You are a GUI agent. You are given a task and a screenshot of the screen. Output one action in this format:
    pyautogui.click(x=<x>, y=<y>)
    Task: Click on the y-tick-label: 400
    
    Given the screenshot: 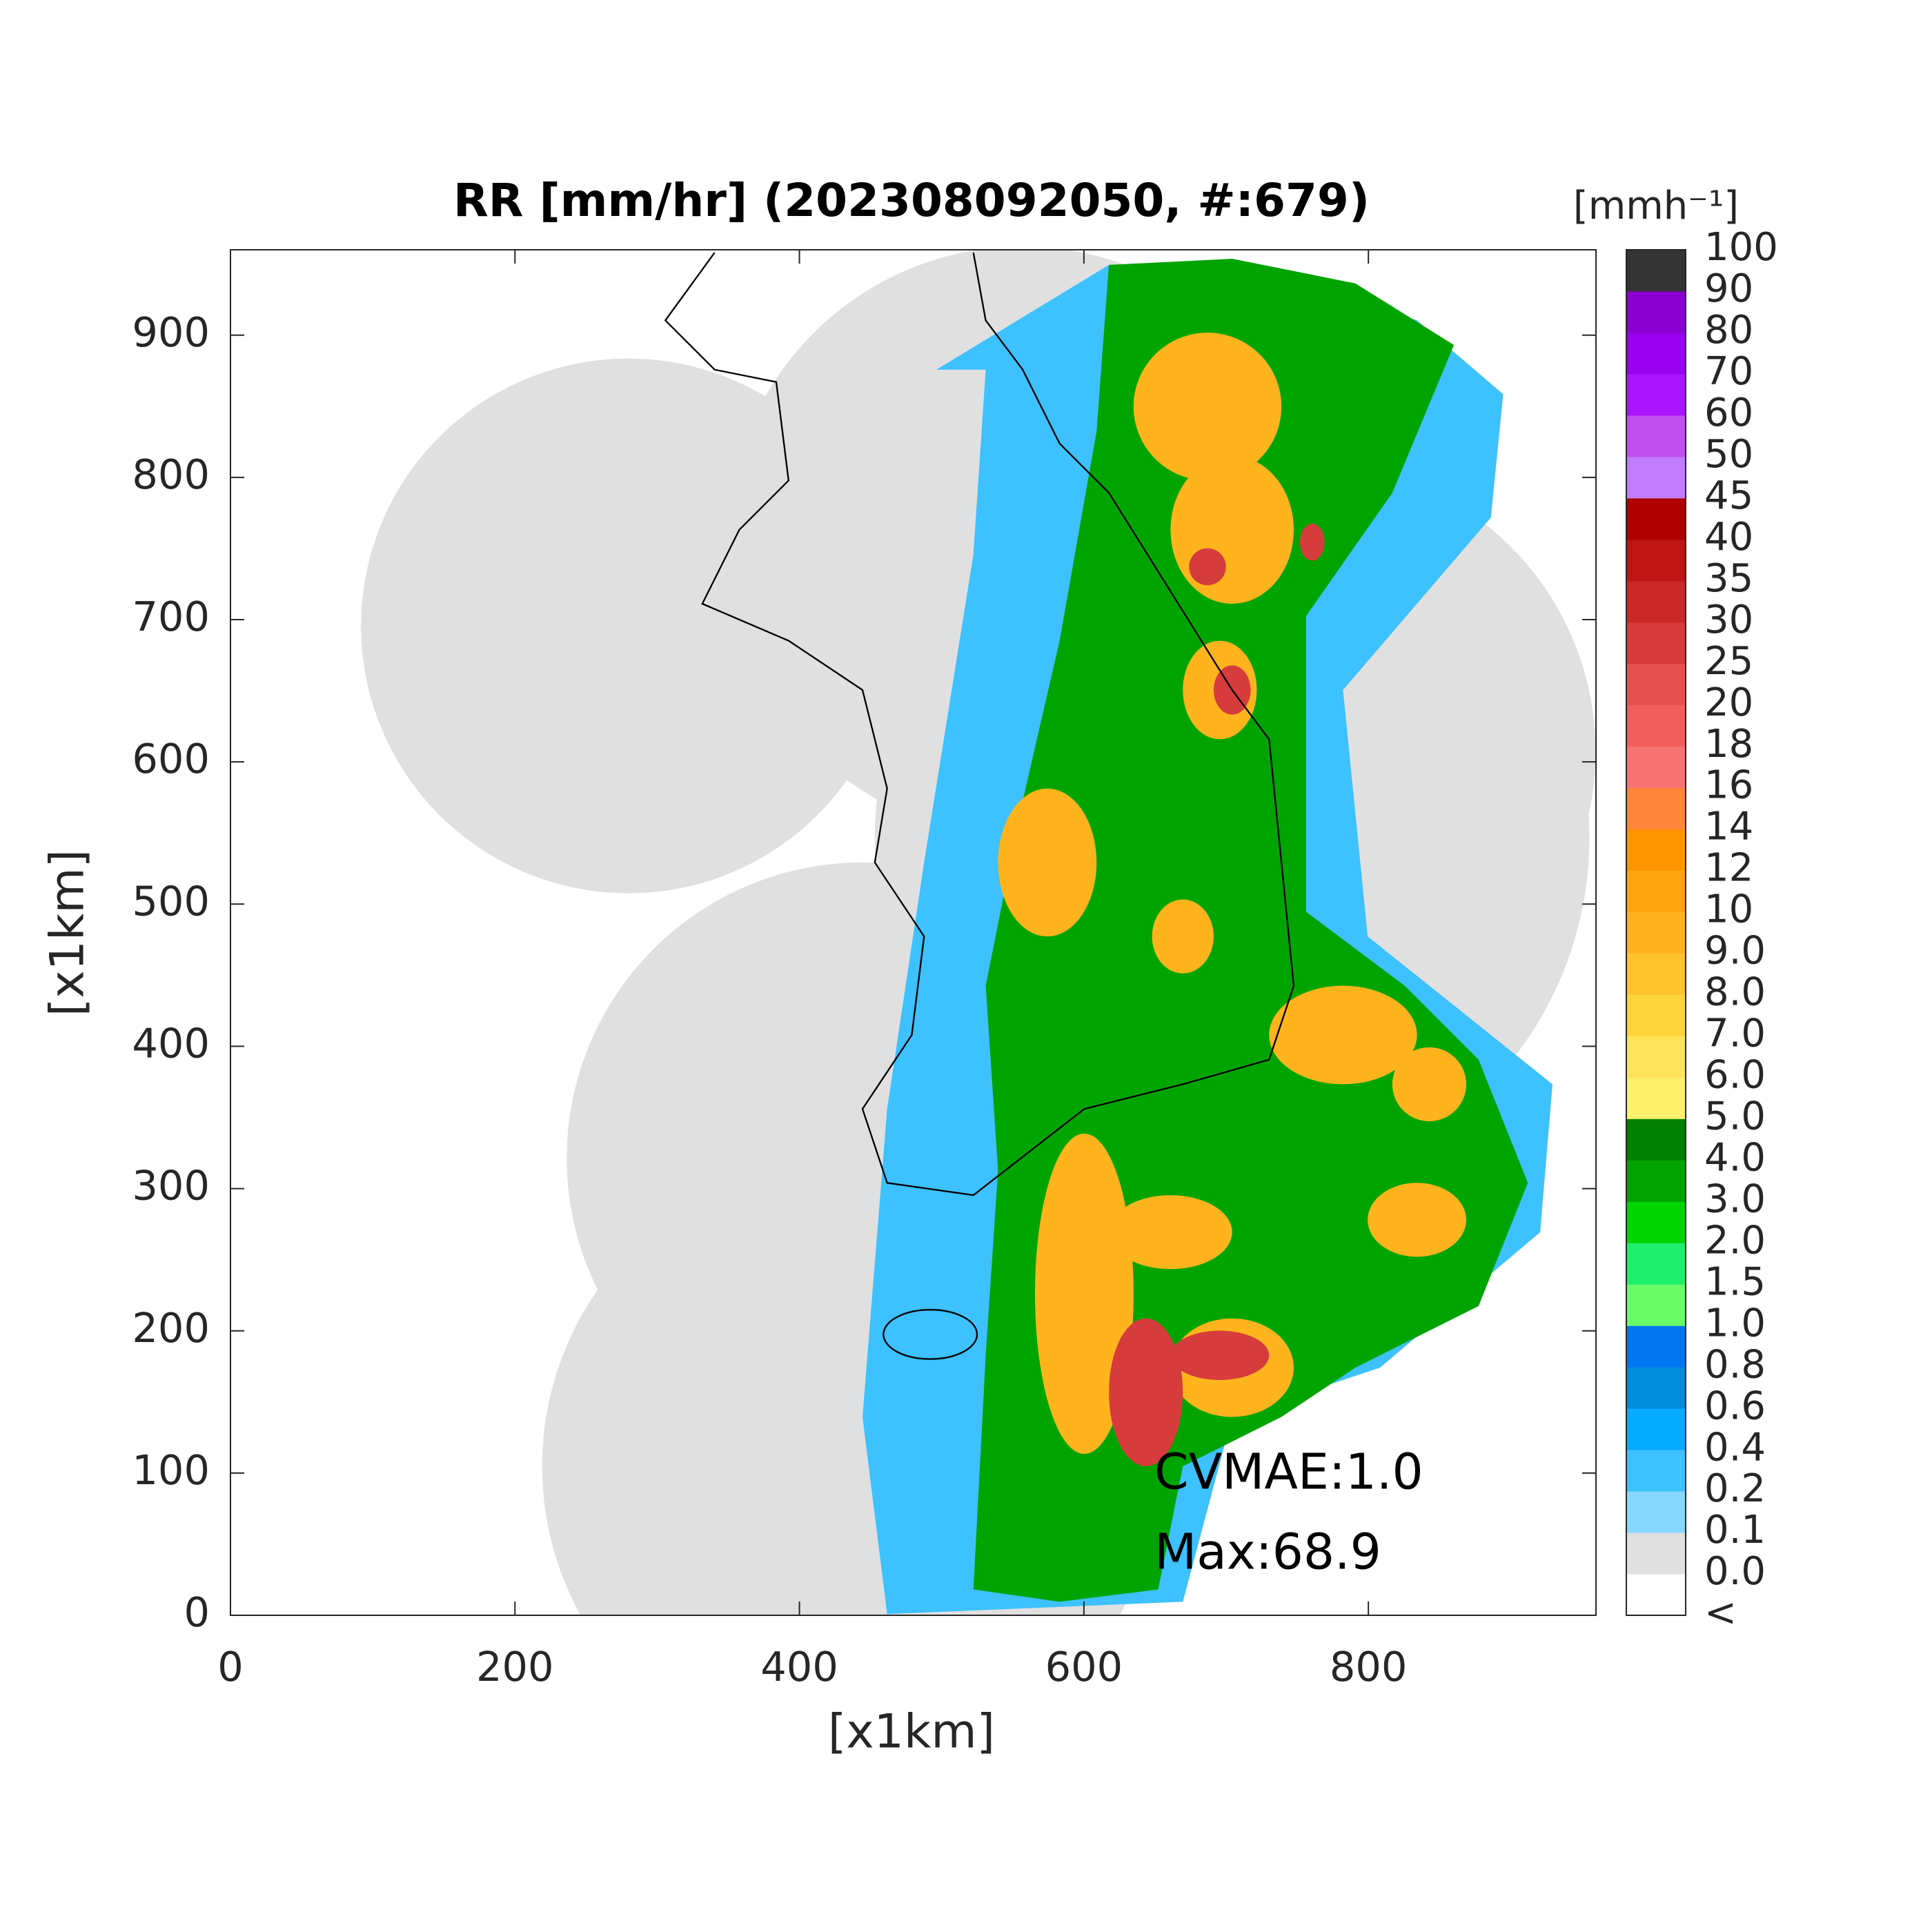 What is the action you would take?
    pyautogui.click(x=171, y=1043)
    